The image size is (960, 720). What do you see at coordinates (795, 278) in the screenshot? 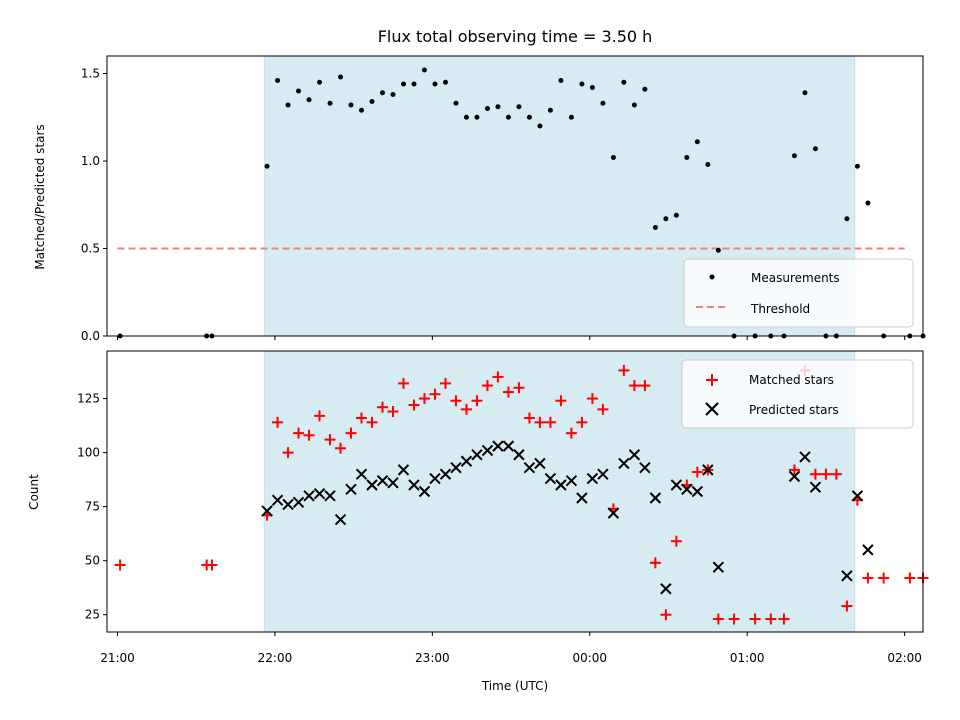
I see `legend-label-measurements: Measurements` at bounding box center [795, 278].